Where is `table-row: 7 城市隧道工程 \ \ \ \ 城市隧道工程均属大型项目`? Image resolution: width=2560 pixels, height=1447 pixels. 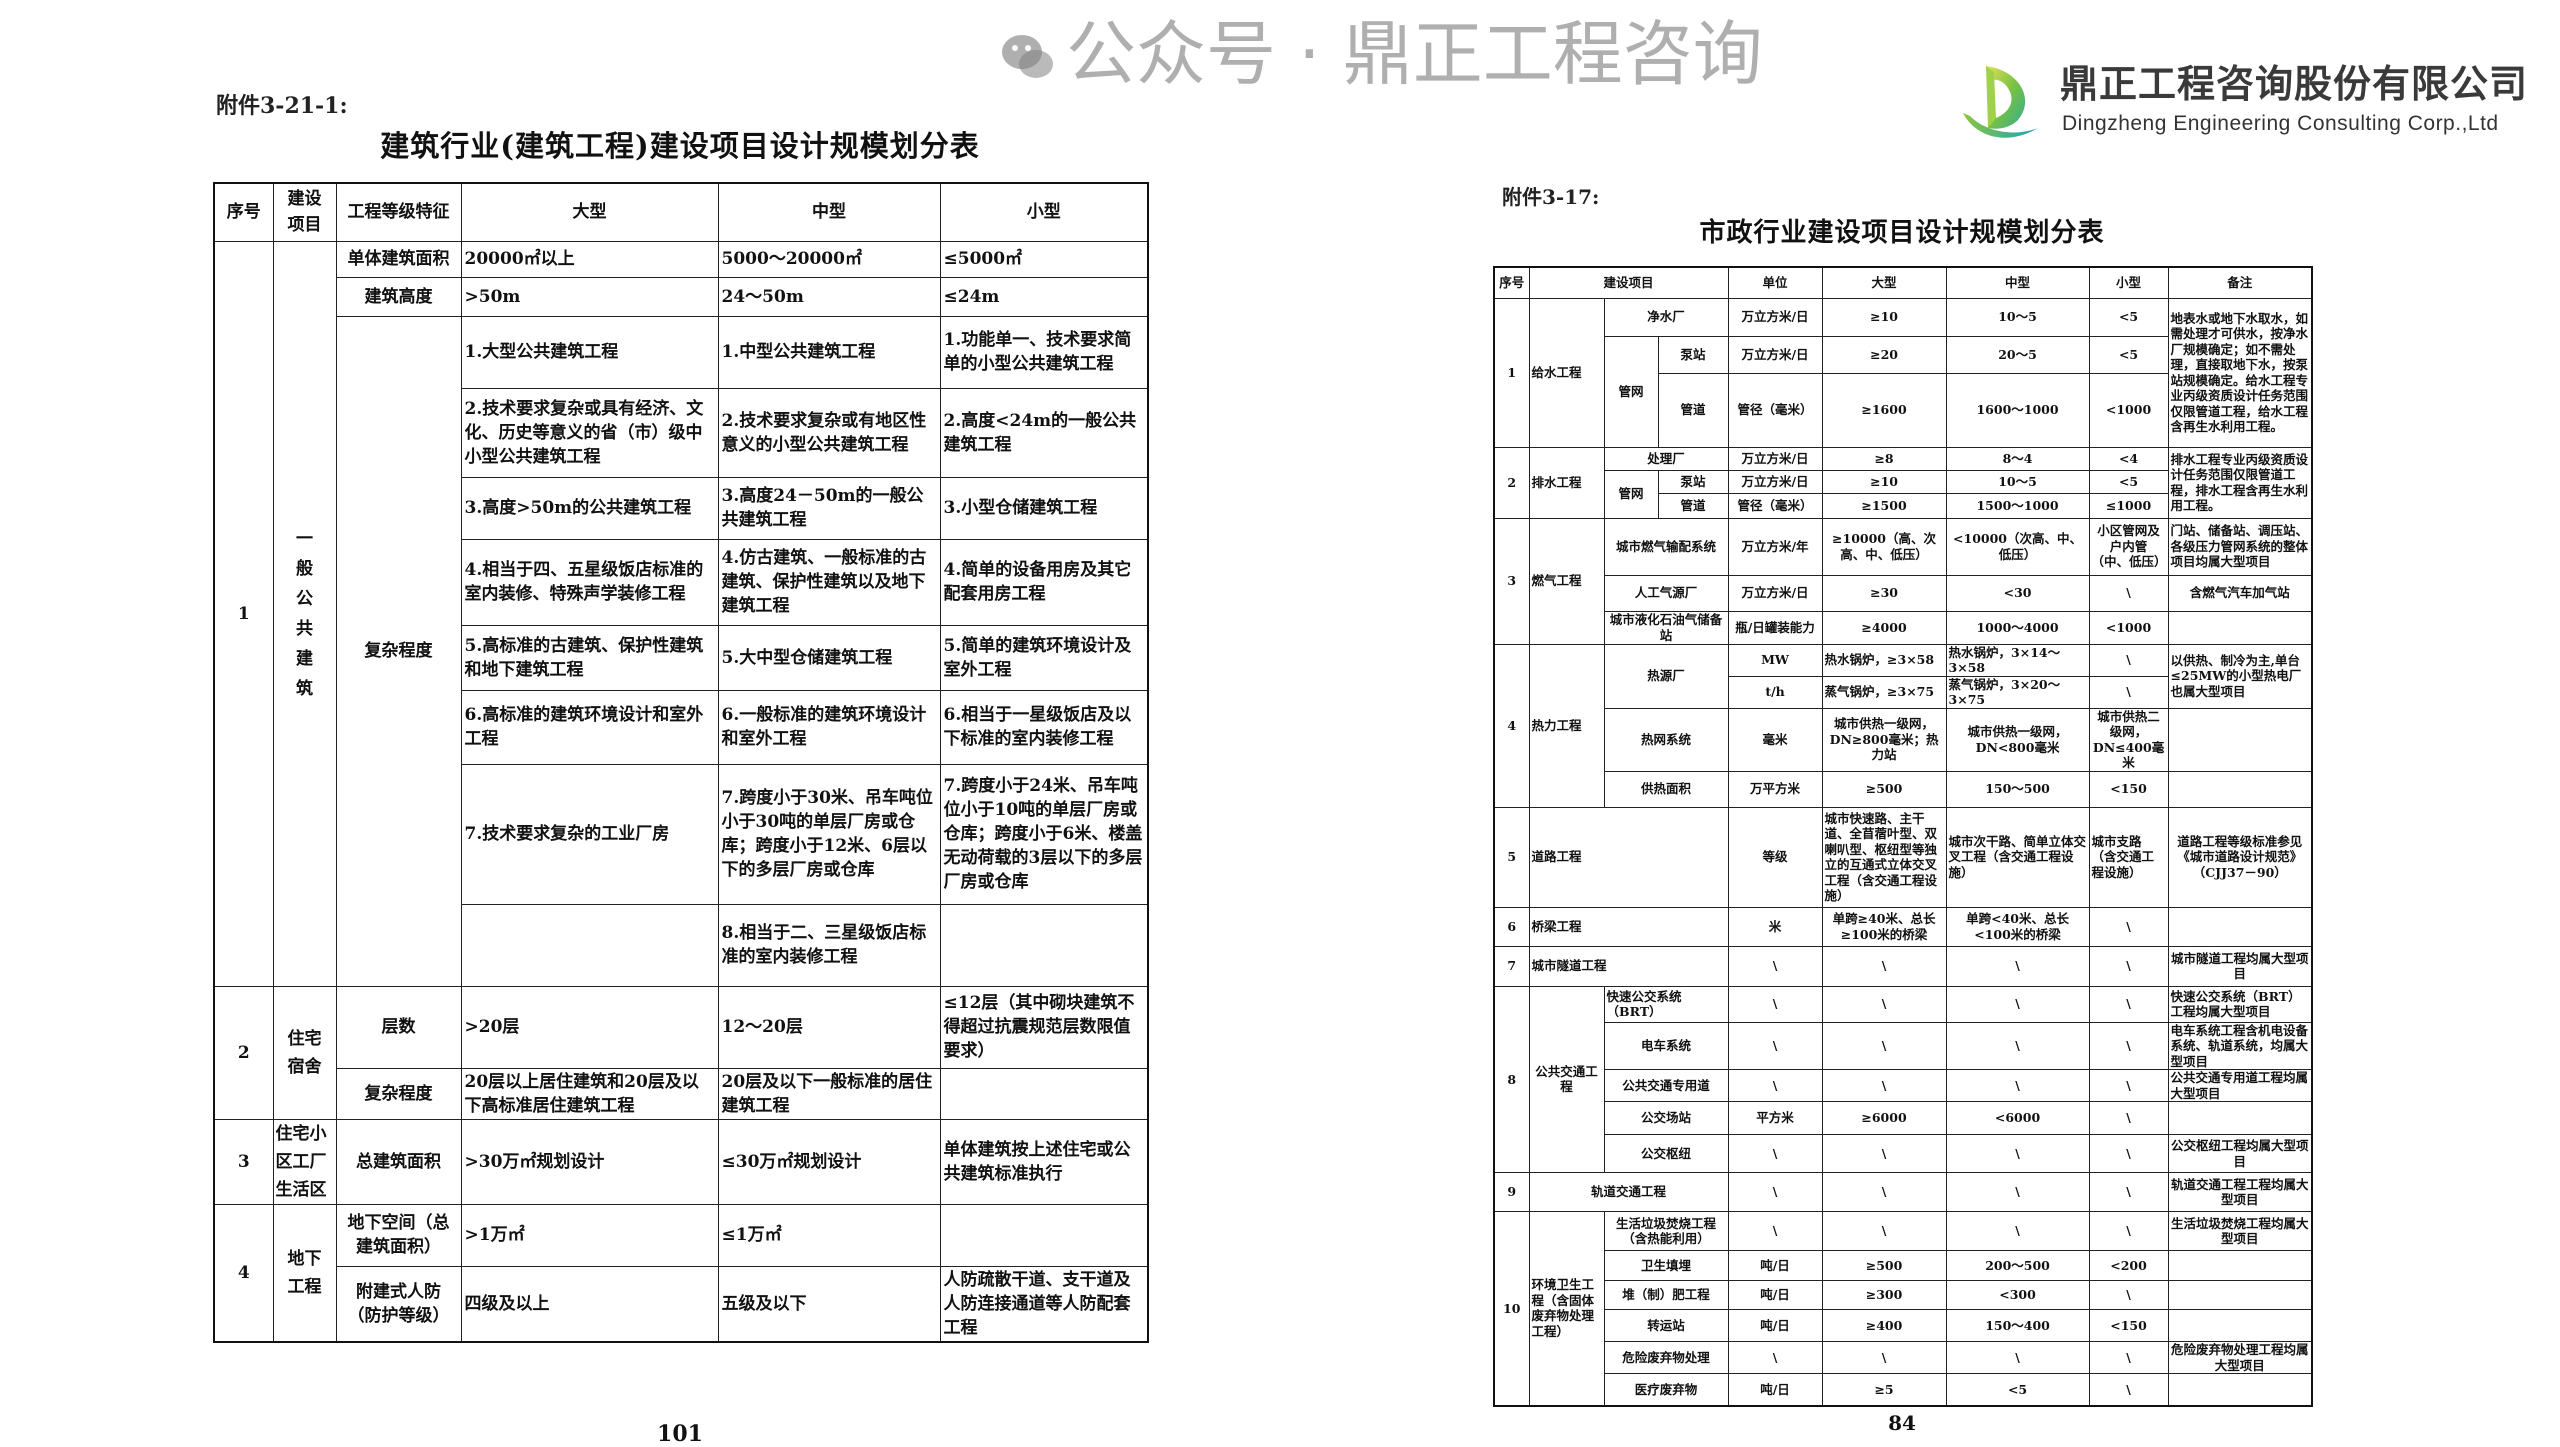
table-row: 7 城市隧道工程 \ \ \ \ 城市隧道工程均属大型项目 is located at coordinates (1903, 966).